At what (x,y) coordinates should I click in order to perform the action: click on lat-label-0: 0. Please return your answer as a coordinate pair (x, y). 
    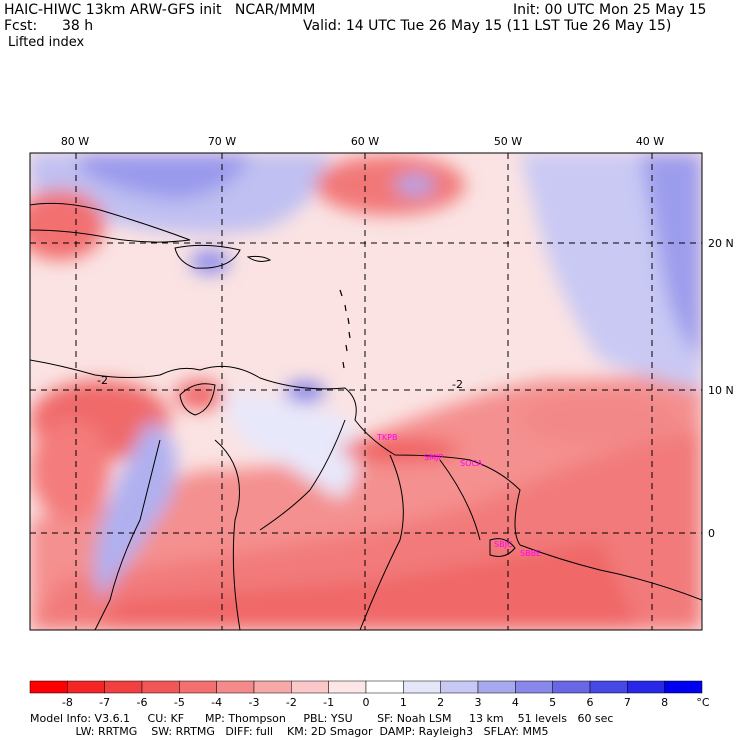
    Looking at the image, I should click on (711, 533).